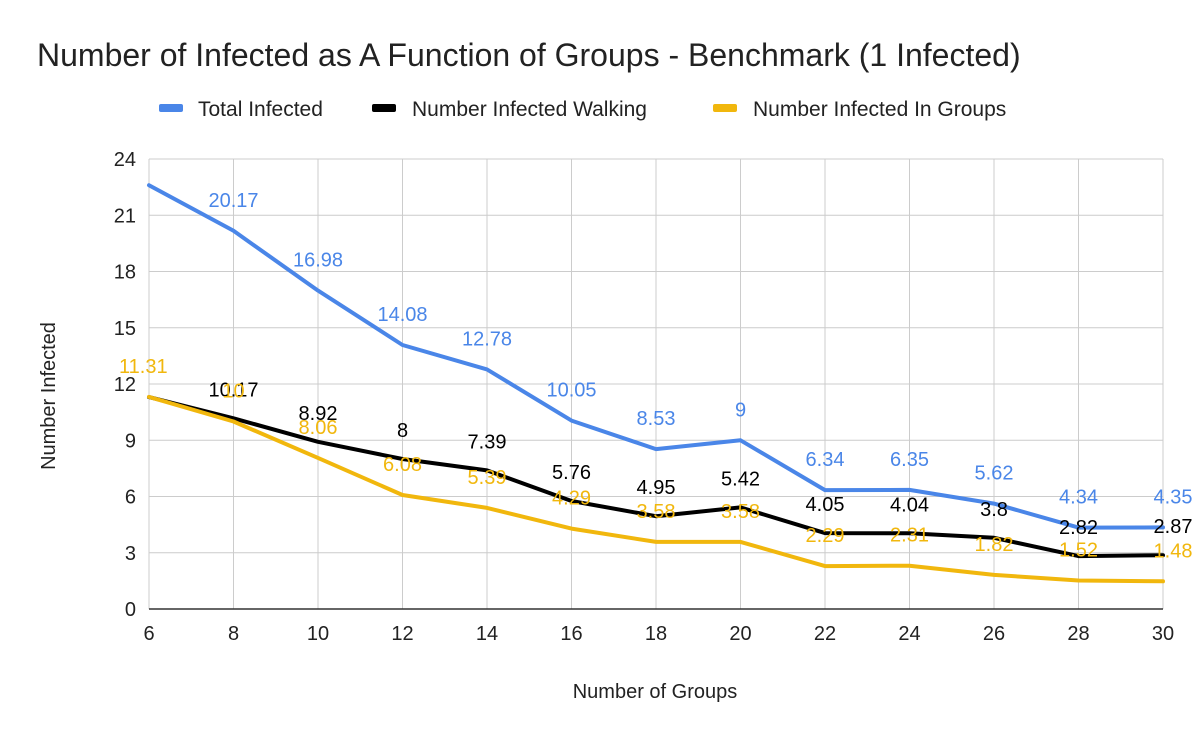  I want to click on x-tick-label: 22, so click(825, 634).